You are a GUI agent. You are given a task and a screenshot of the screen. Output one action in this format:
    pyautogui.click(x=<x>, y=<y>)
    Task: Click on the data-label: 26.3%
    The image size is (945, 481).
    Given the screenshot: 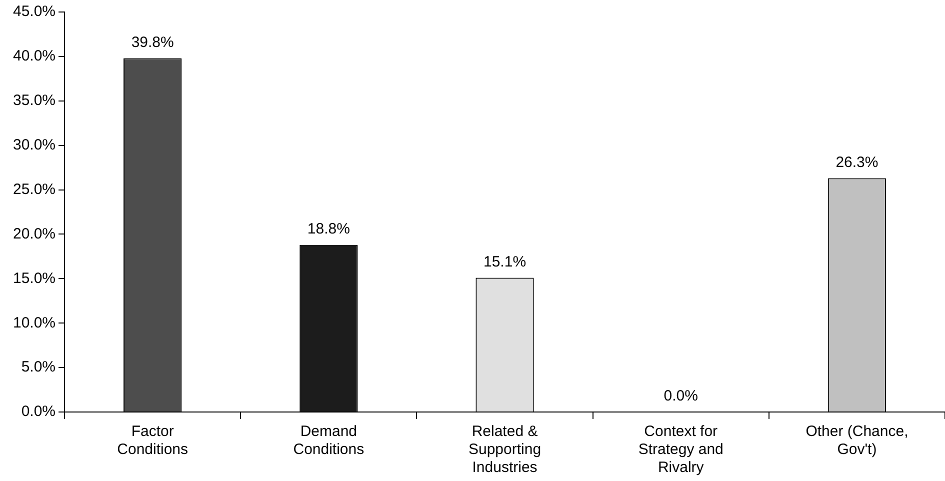 What is the action you would take?
    pyautogui.click(x=857, y=162)
    